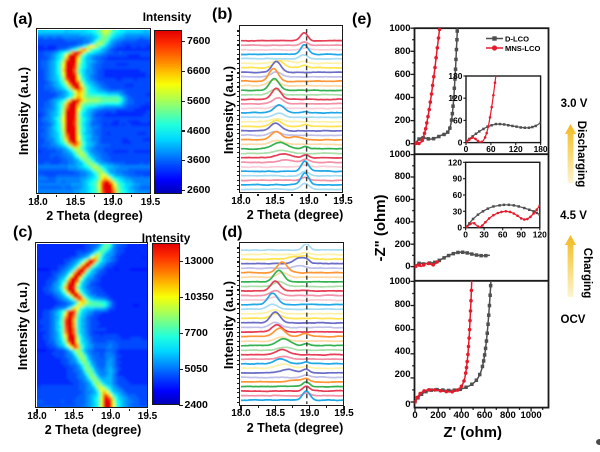 This screenshot has width=600, height=452. What do you see at coordinates (523, 48) in the screenshot?
I see `svg-text: MNS-LCO` at bounding box center [523, 48].